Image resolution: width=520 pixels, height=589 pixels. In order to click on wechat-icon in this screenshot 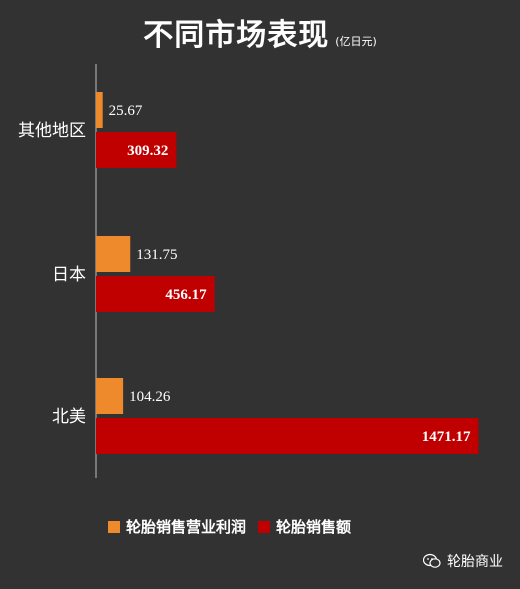, I will do `click(432, 560)`.